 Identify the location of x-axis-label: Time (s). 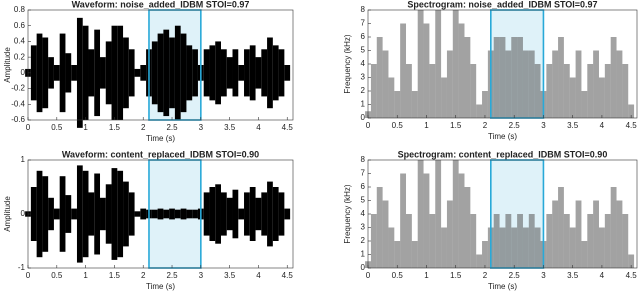
(160, 138).